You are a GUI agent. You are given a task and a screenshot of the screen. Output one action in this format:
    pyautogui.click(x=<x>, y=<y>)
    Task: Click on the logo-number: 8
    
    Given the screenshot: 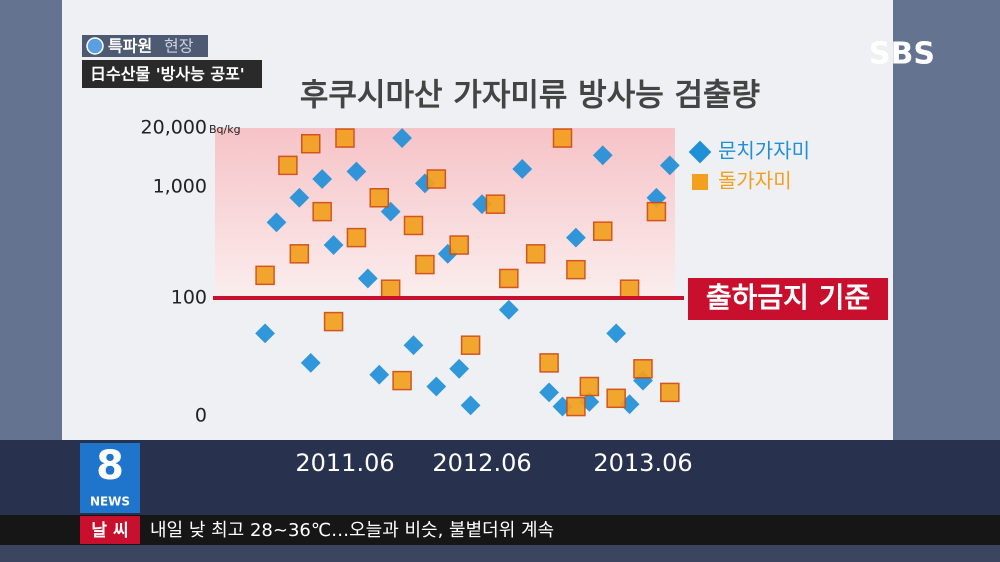 What is the action you would take?
    pyautogui.click(x=110, y=466)
    